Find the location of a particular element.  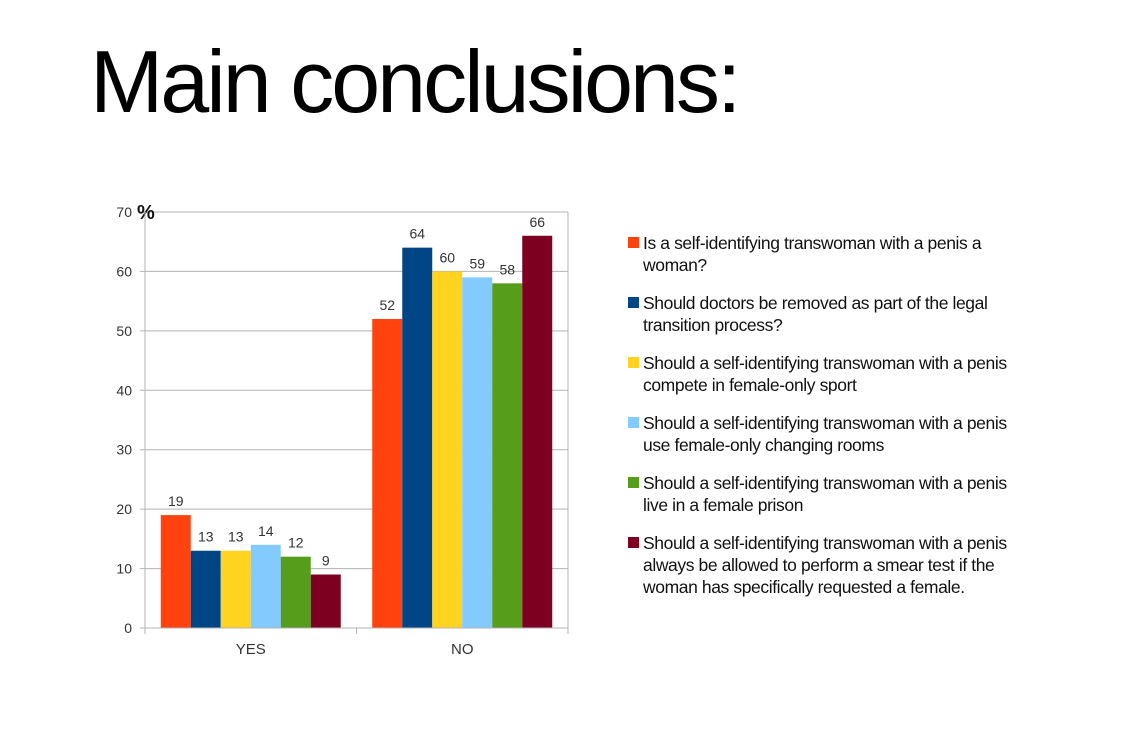

y-tick-label: 30 is located at coordinates (124, 450).